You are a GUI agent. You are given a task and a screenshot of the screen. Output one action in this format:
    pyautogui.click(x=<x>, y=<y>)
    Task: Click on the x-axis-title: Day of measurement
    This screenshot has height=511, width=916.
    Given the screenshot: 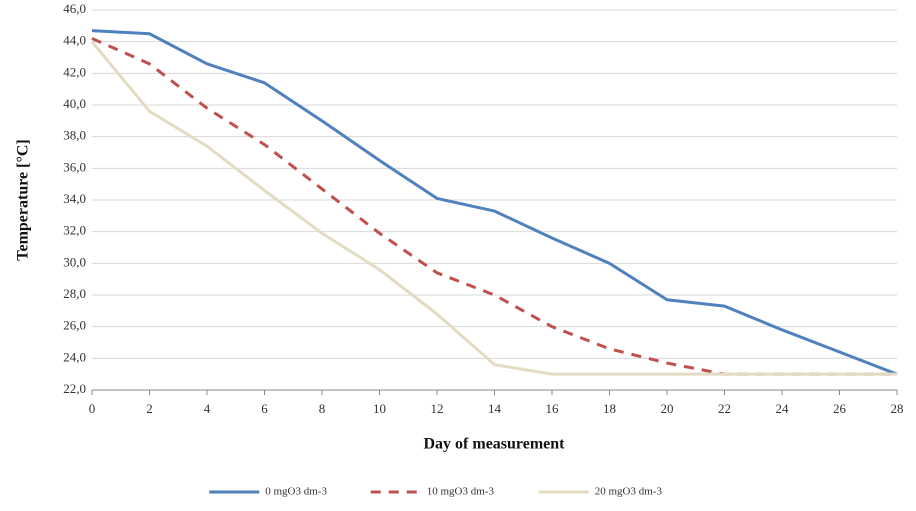 What is the action you would take?
    pyautogui.click(x=494, y=444)
    